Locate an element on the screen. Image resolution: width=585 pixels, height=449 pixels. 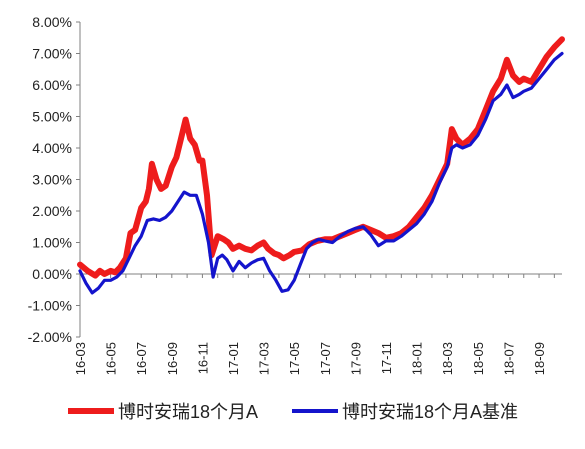
legend-label-series-2: 博时安瑞18个月A基准 is located at coordinates (430, 412).